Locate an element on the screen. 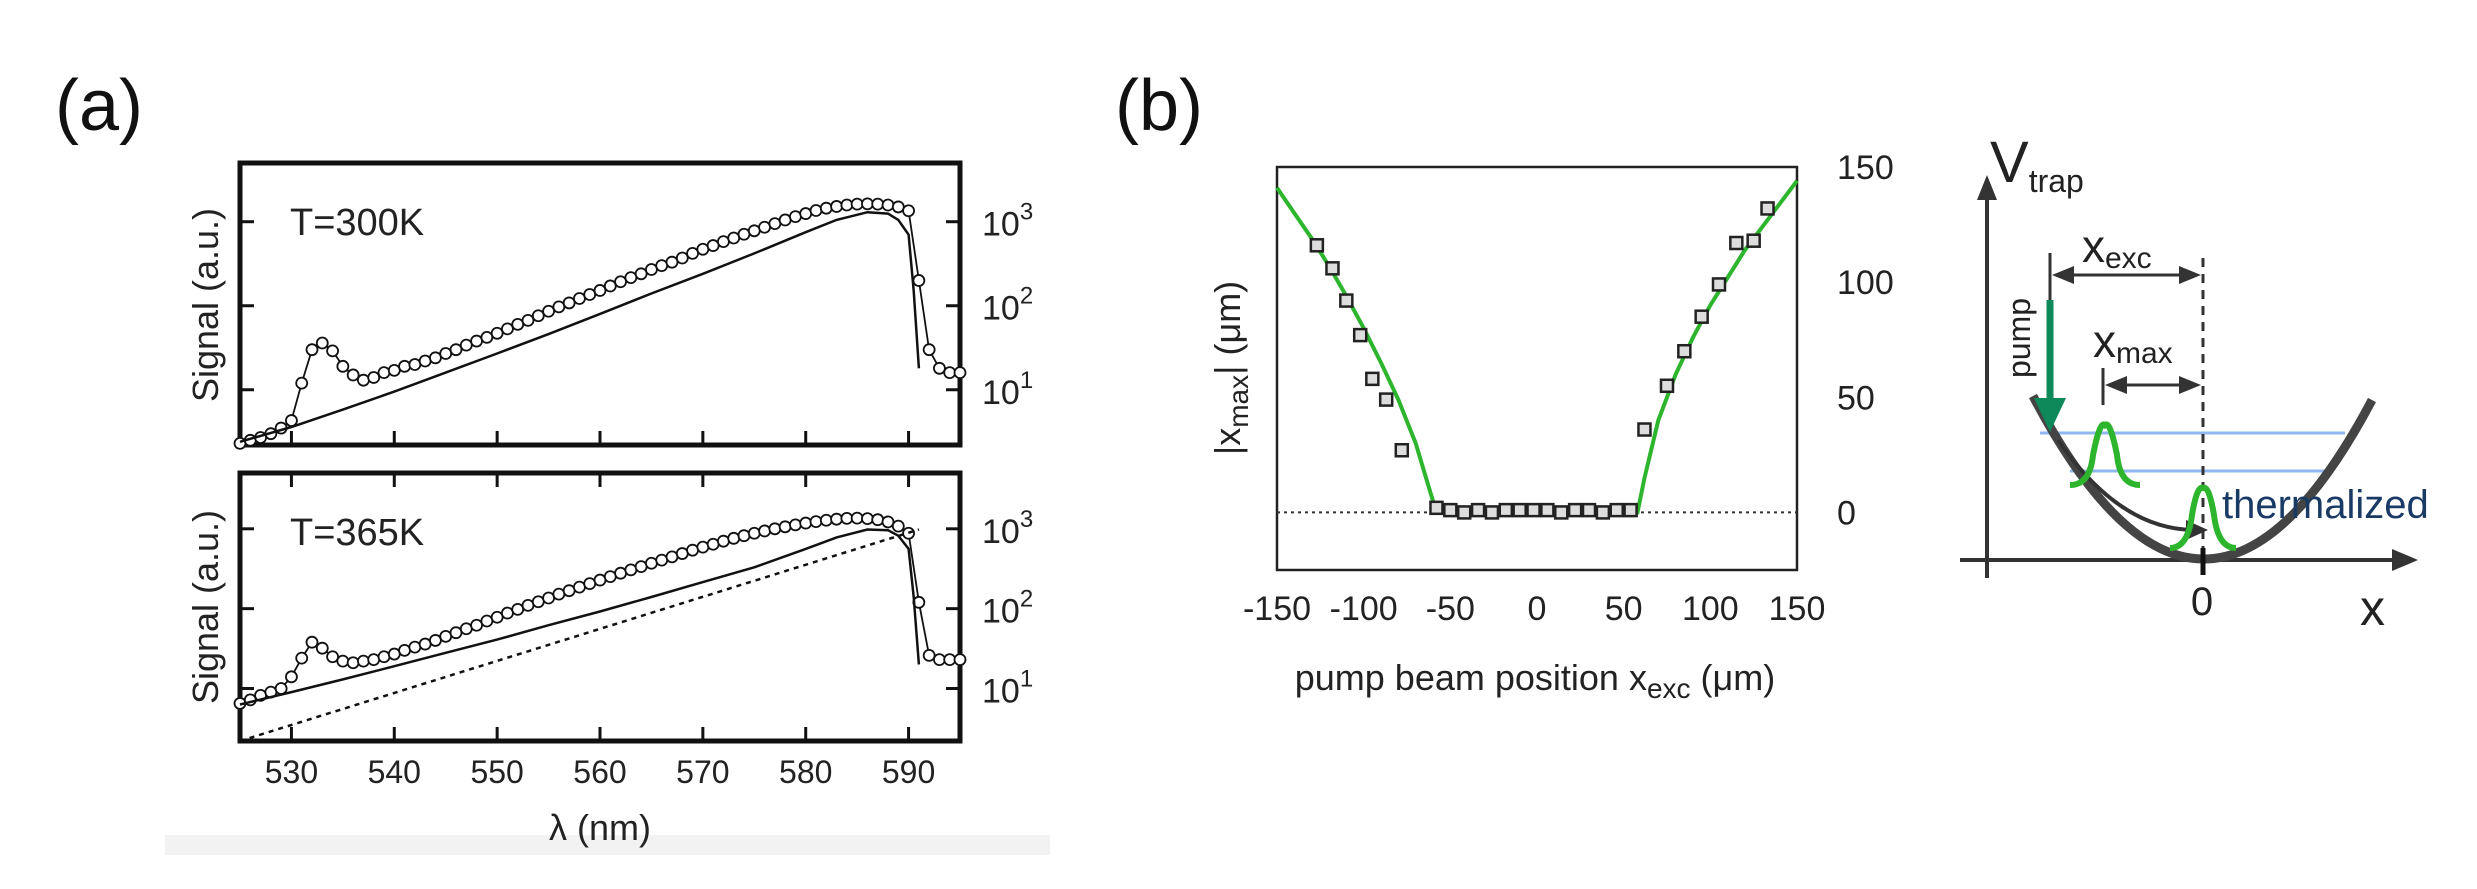  plot-a-xtick-label-2: 550 is located at coordinates (496, 772).